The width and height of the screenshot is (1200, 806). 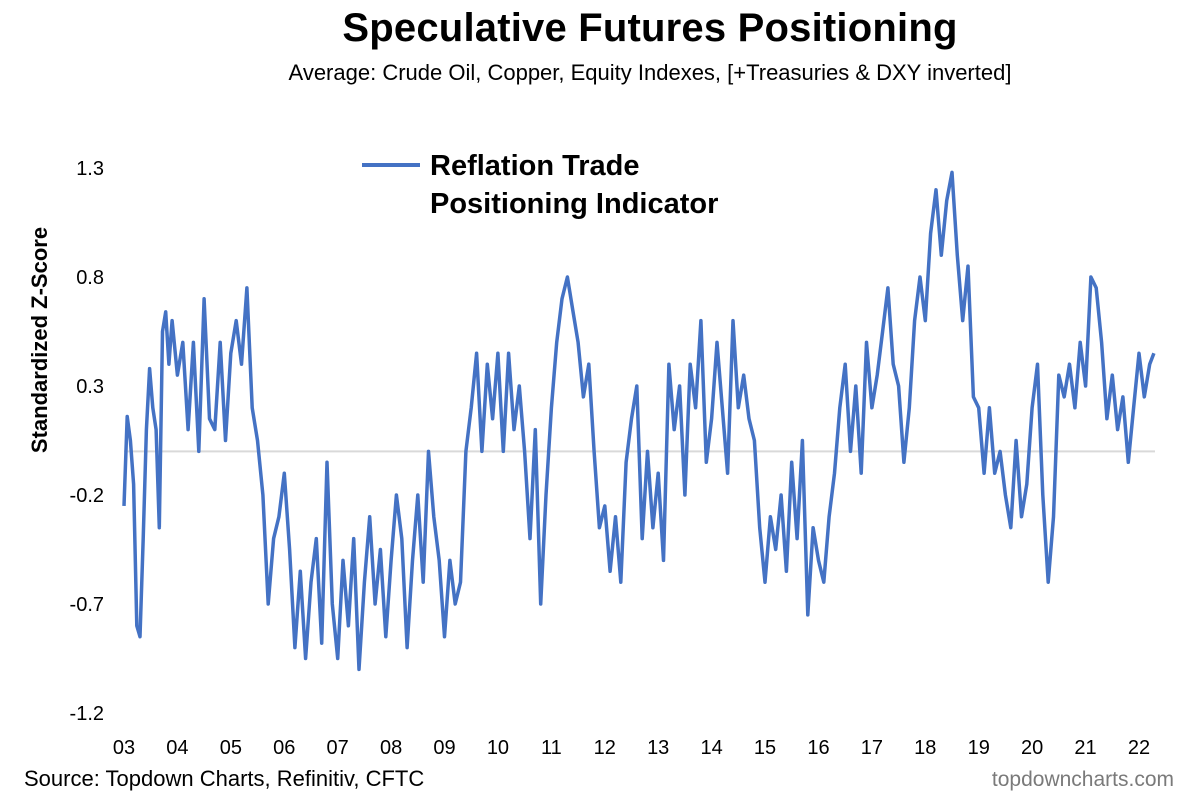 I want to click on x-tick-label: 11, so click(x=551, y=748).